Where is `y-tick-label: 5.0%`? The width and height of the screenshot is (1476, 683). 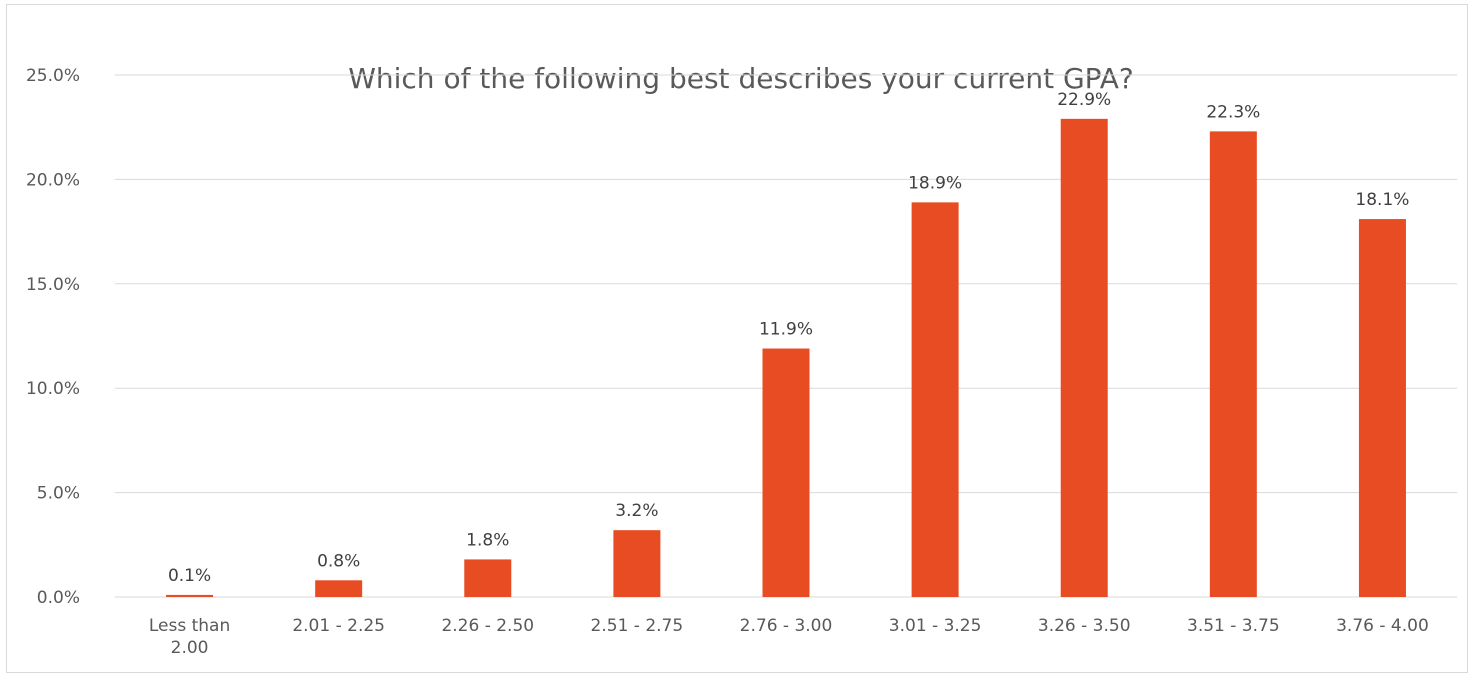 y-tick-label: 5.0% is located at coordinates (58, 494).